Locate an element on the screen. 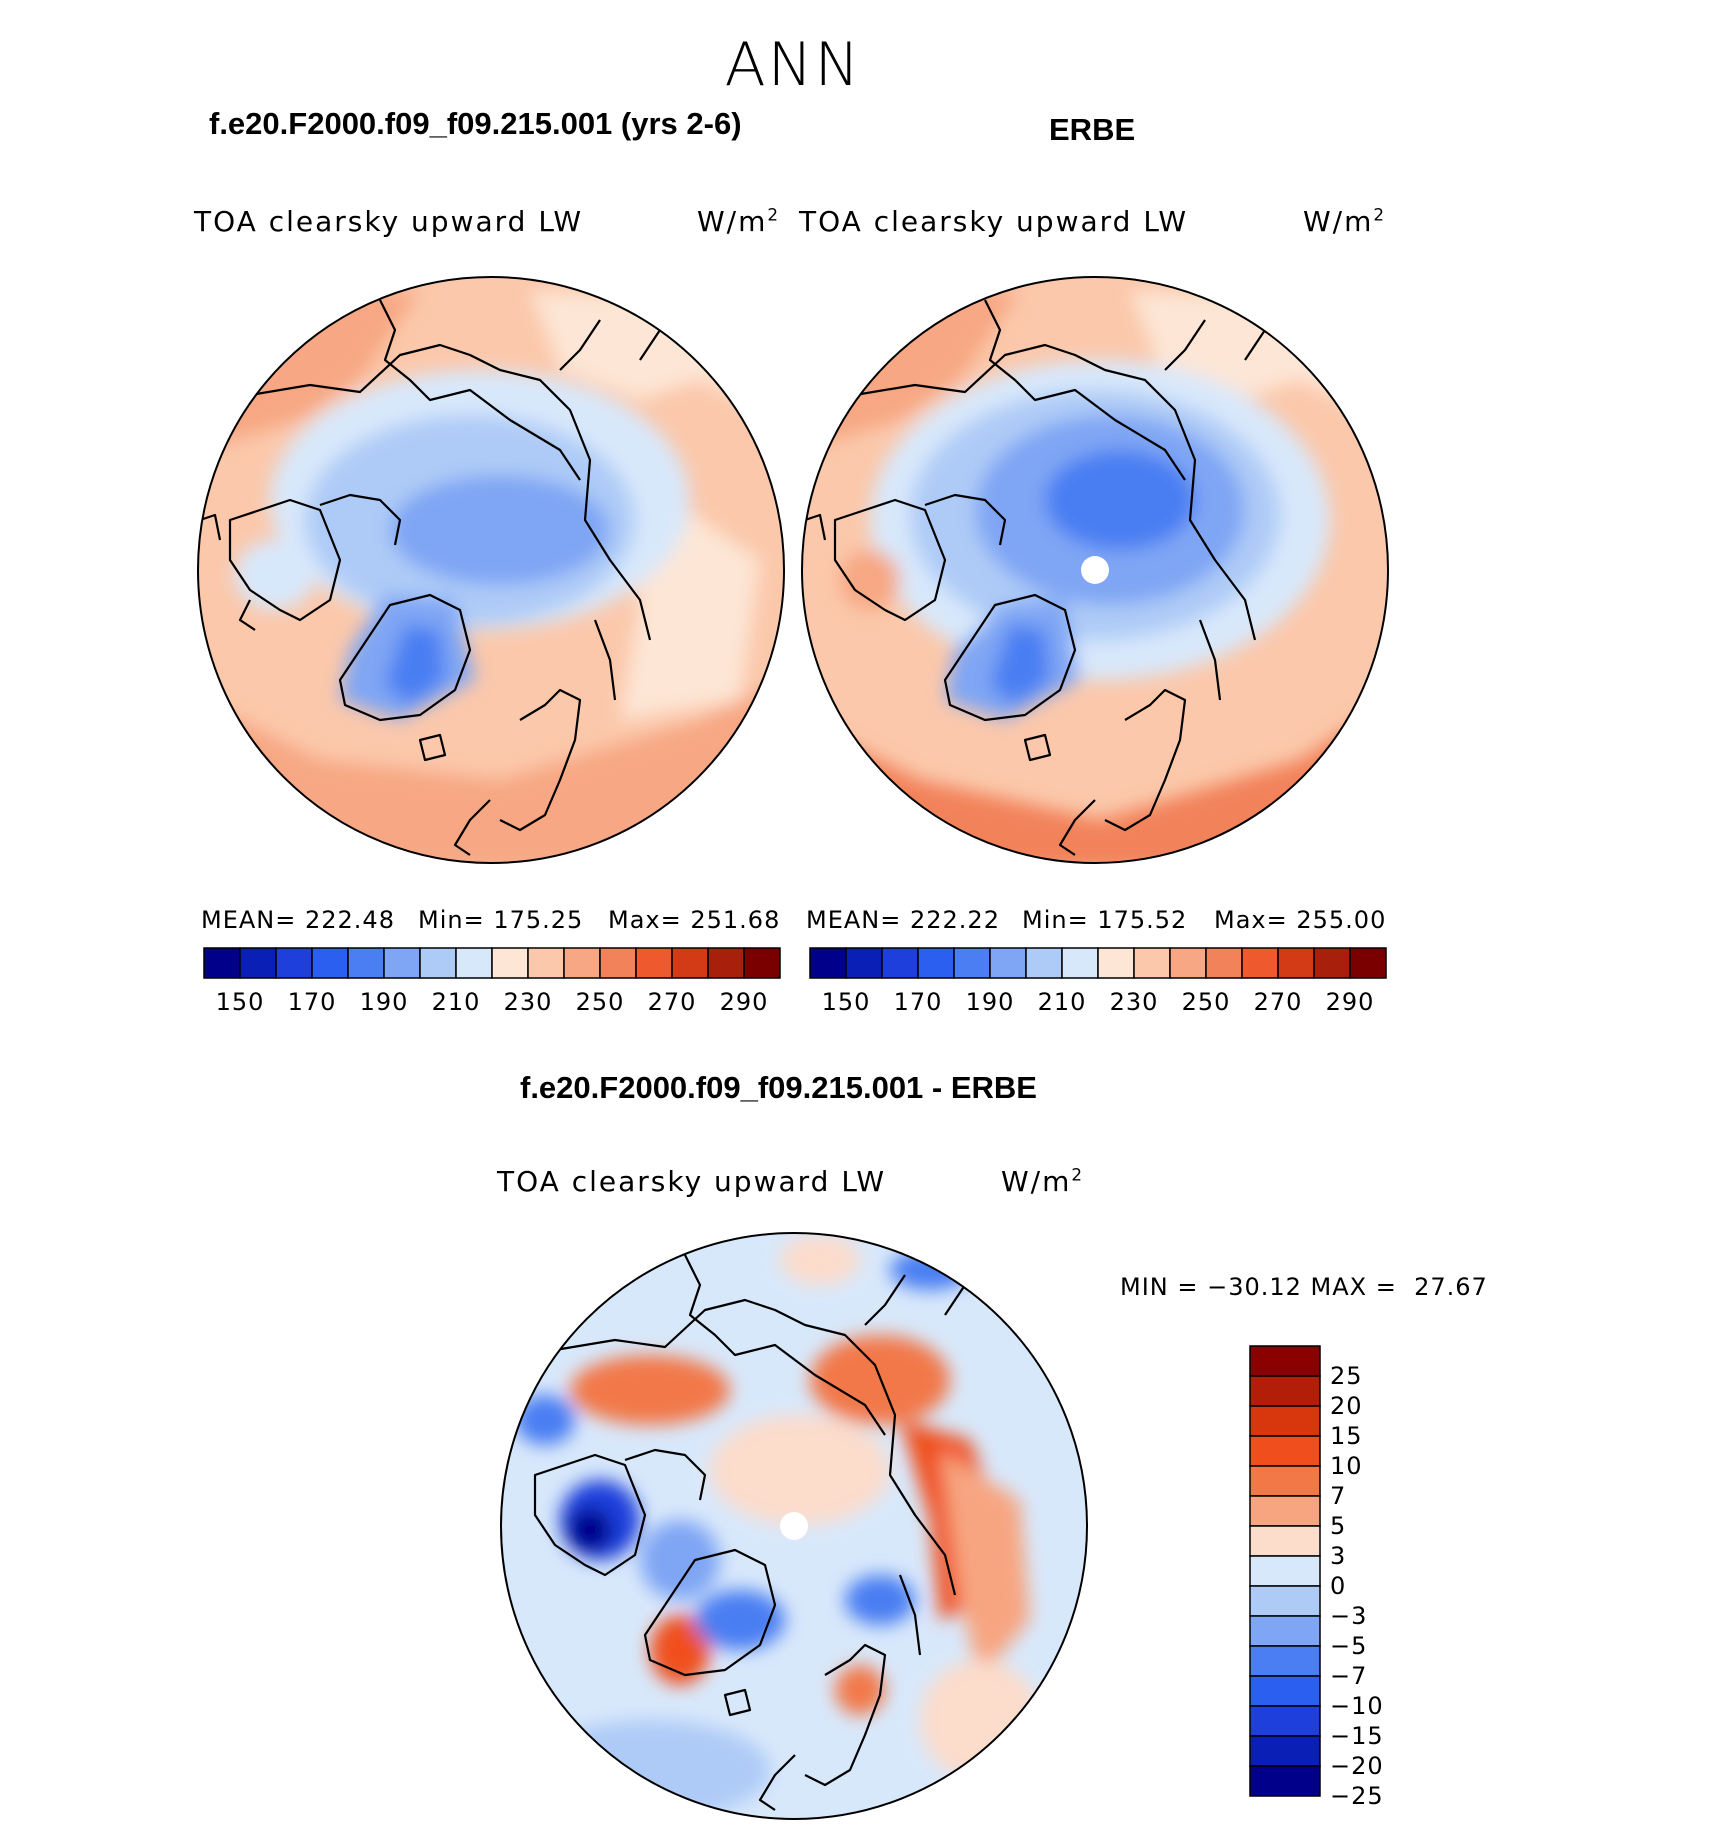 The width and height of the screenshot is (1710, 1840). colorbar-tick-label: 10 is located at coordinates (1346, 1466).